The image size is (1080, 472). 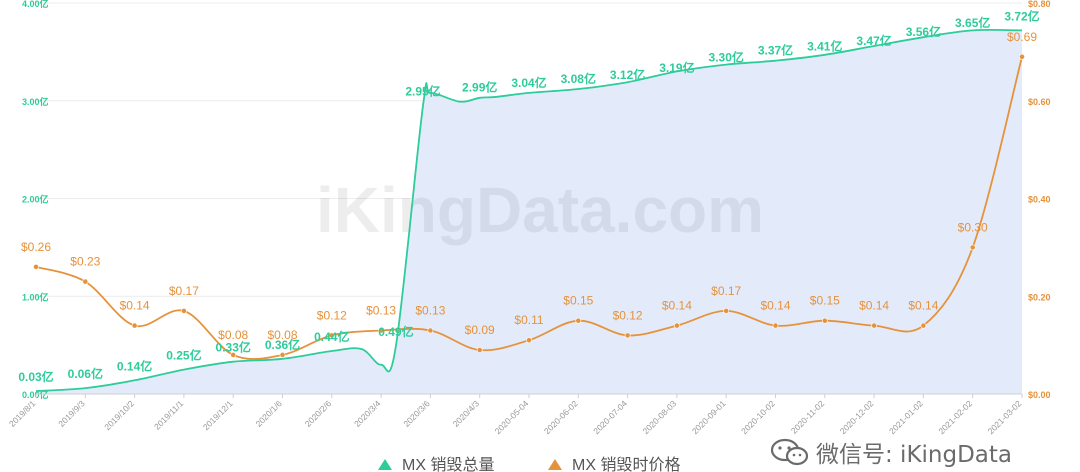 I want to click on x-tick-label: 2020/2/6, so click(x=318, y=413).